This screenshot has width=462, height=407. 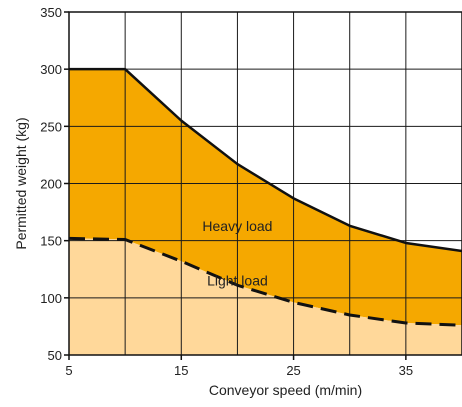 What do you see at coordinates (237, 281) in the screenshot?
I see `light-load-label: Light load` at bounding box center [237, 281].